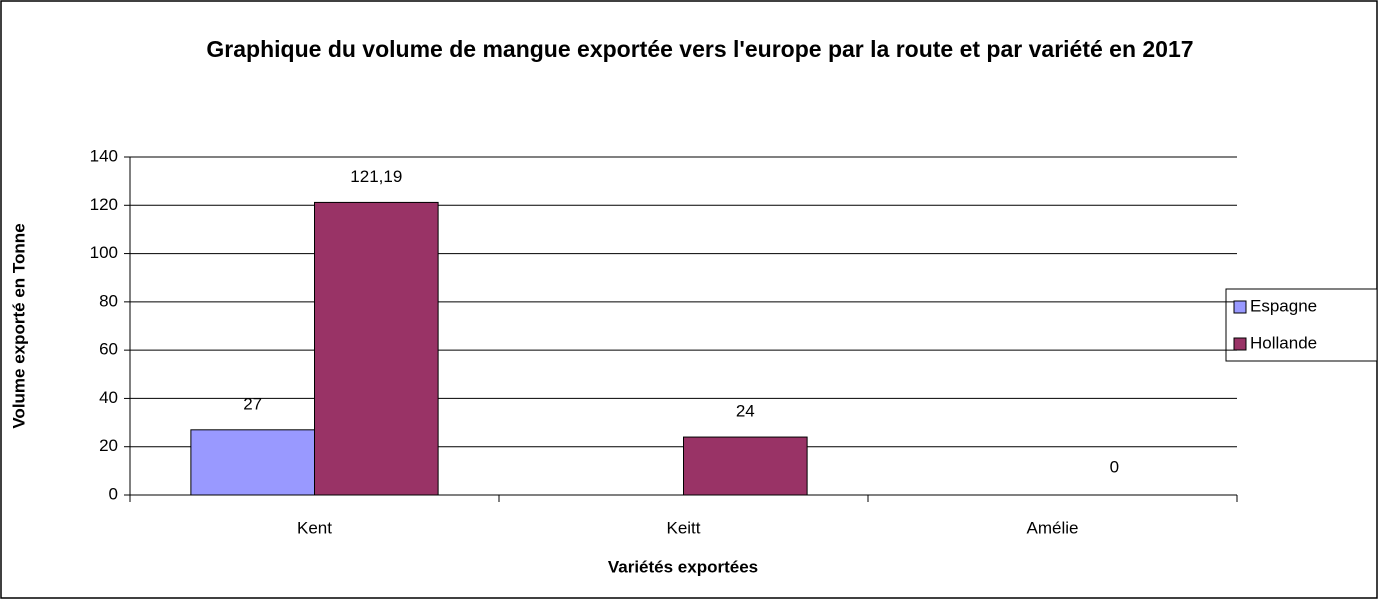 This screenshot has width=1378, height=599. Describe the element at coordinates (1053, 527) in the screenshot. I see `x-tick-label: Amélie` at that location.